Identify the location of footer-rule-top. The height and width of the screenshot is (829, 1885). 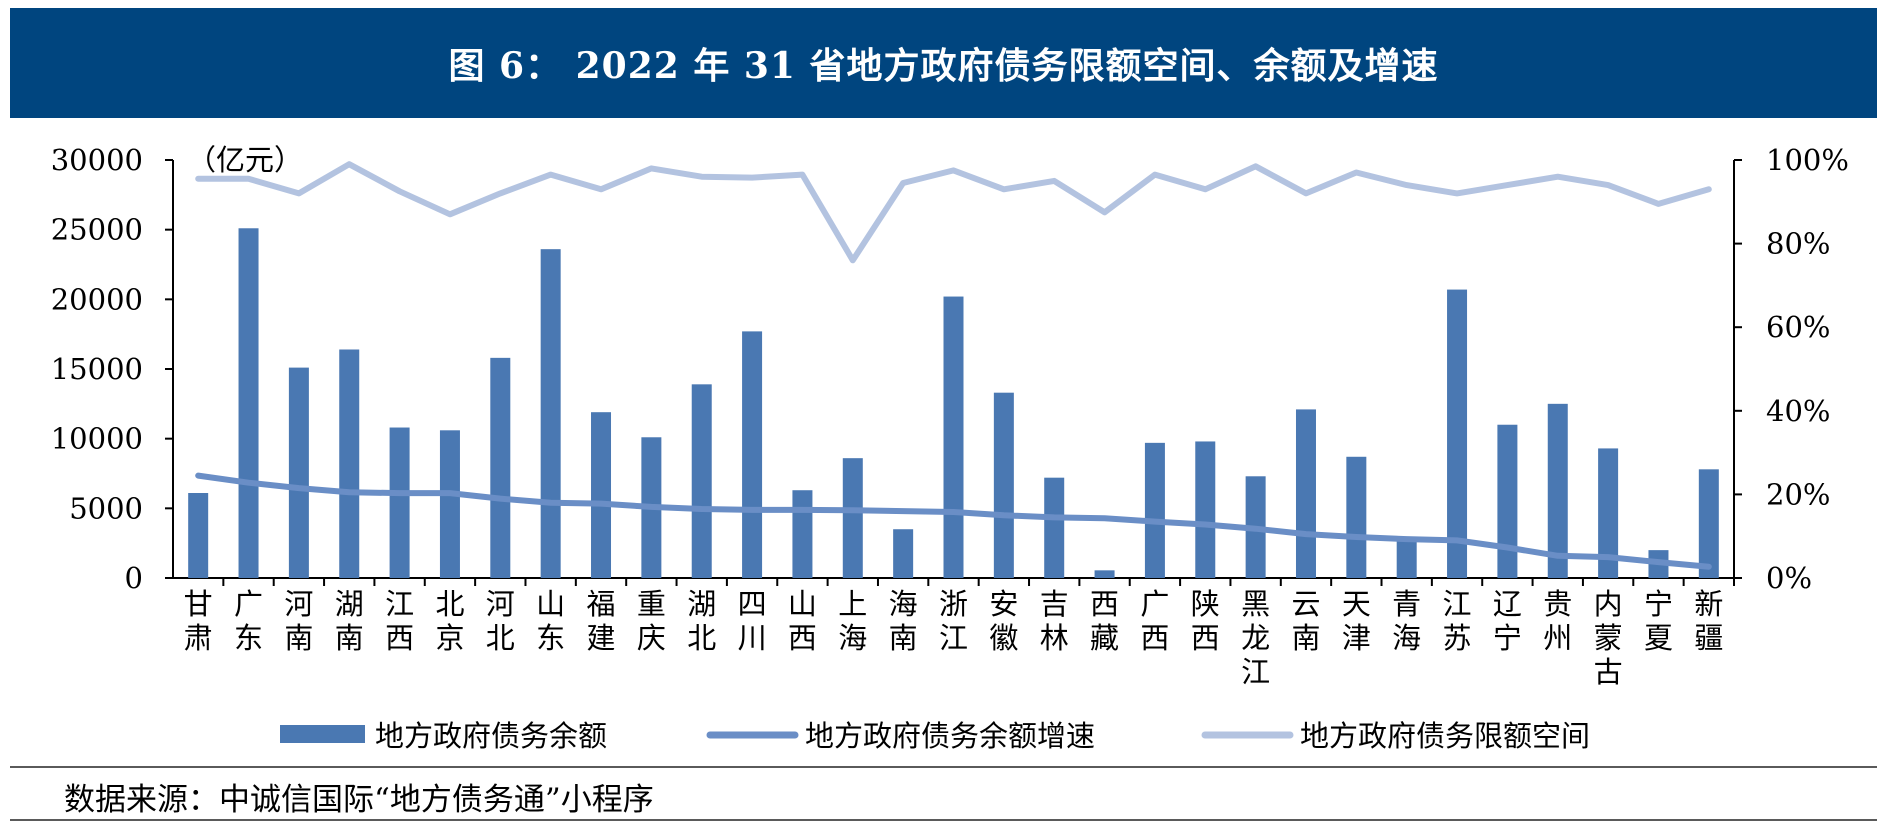
(943, 767).